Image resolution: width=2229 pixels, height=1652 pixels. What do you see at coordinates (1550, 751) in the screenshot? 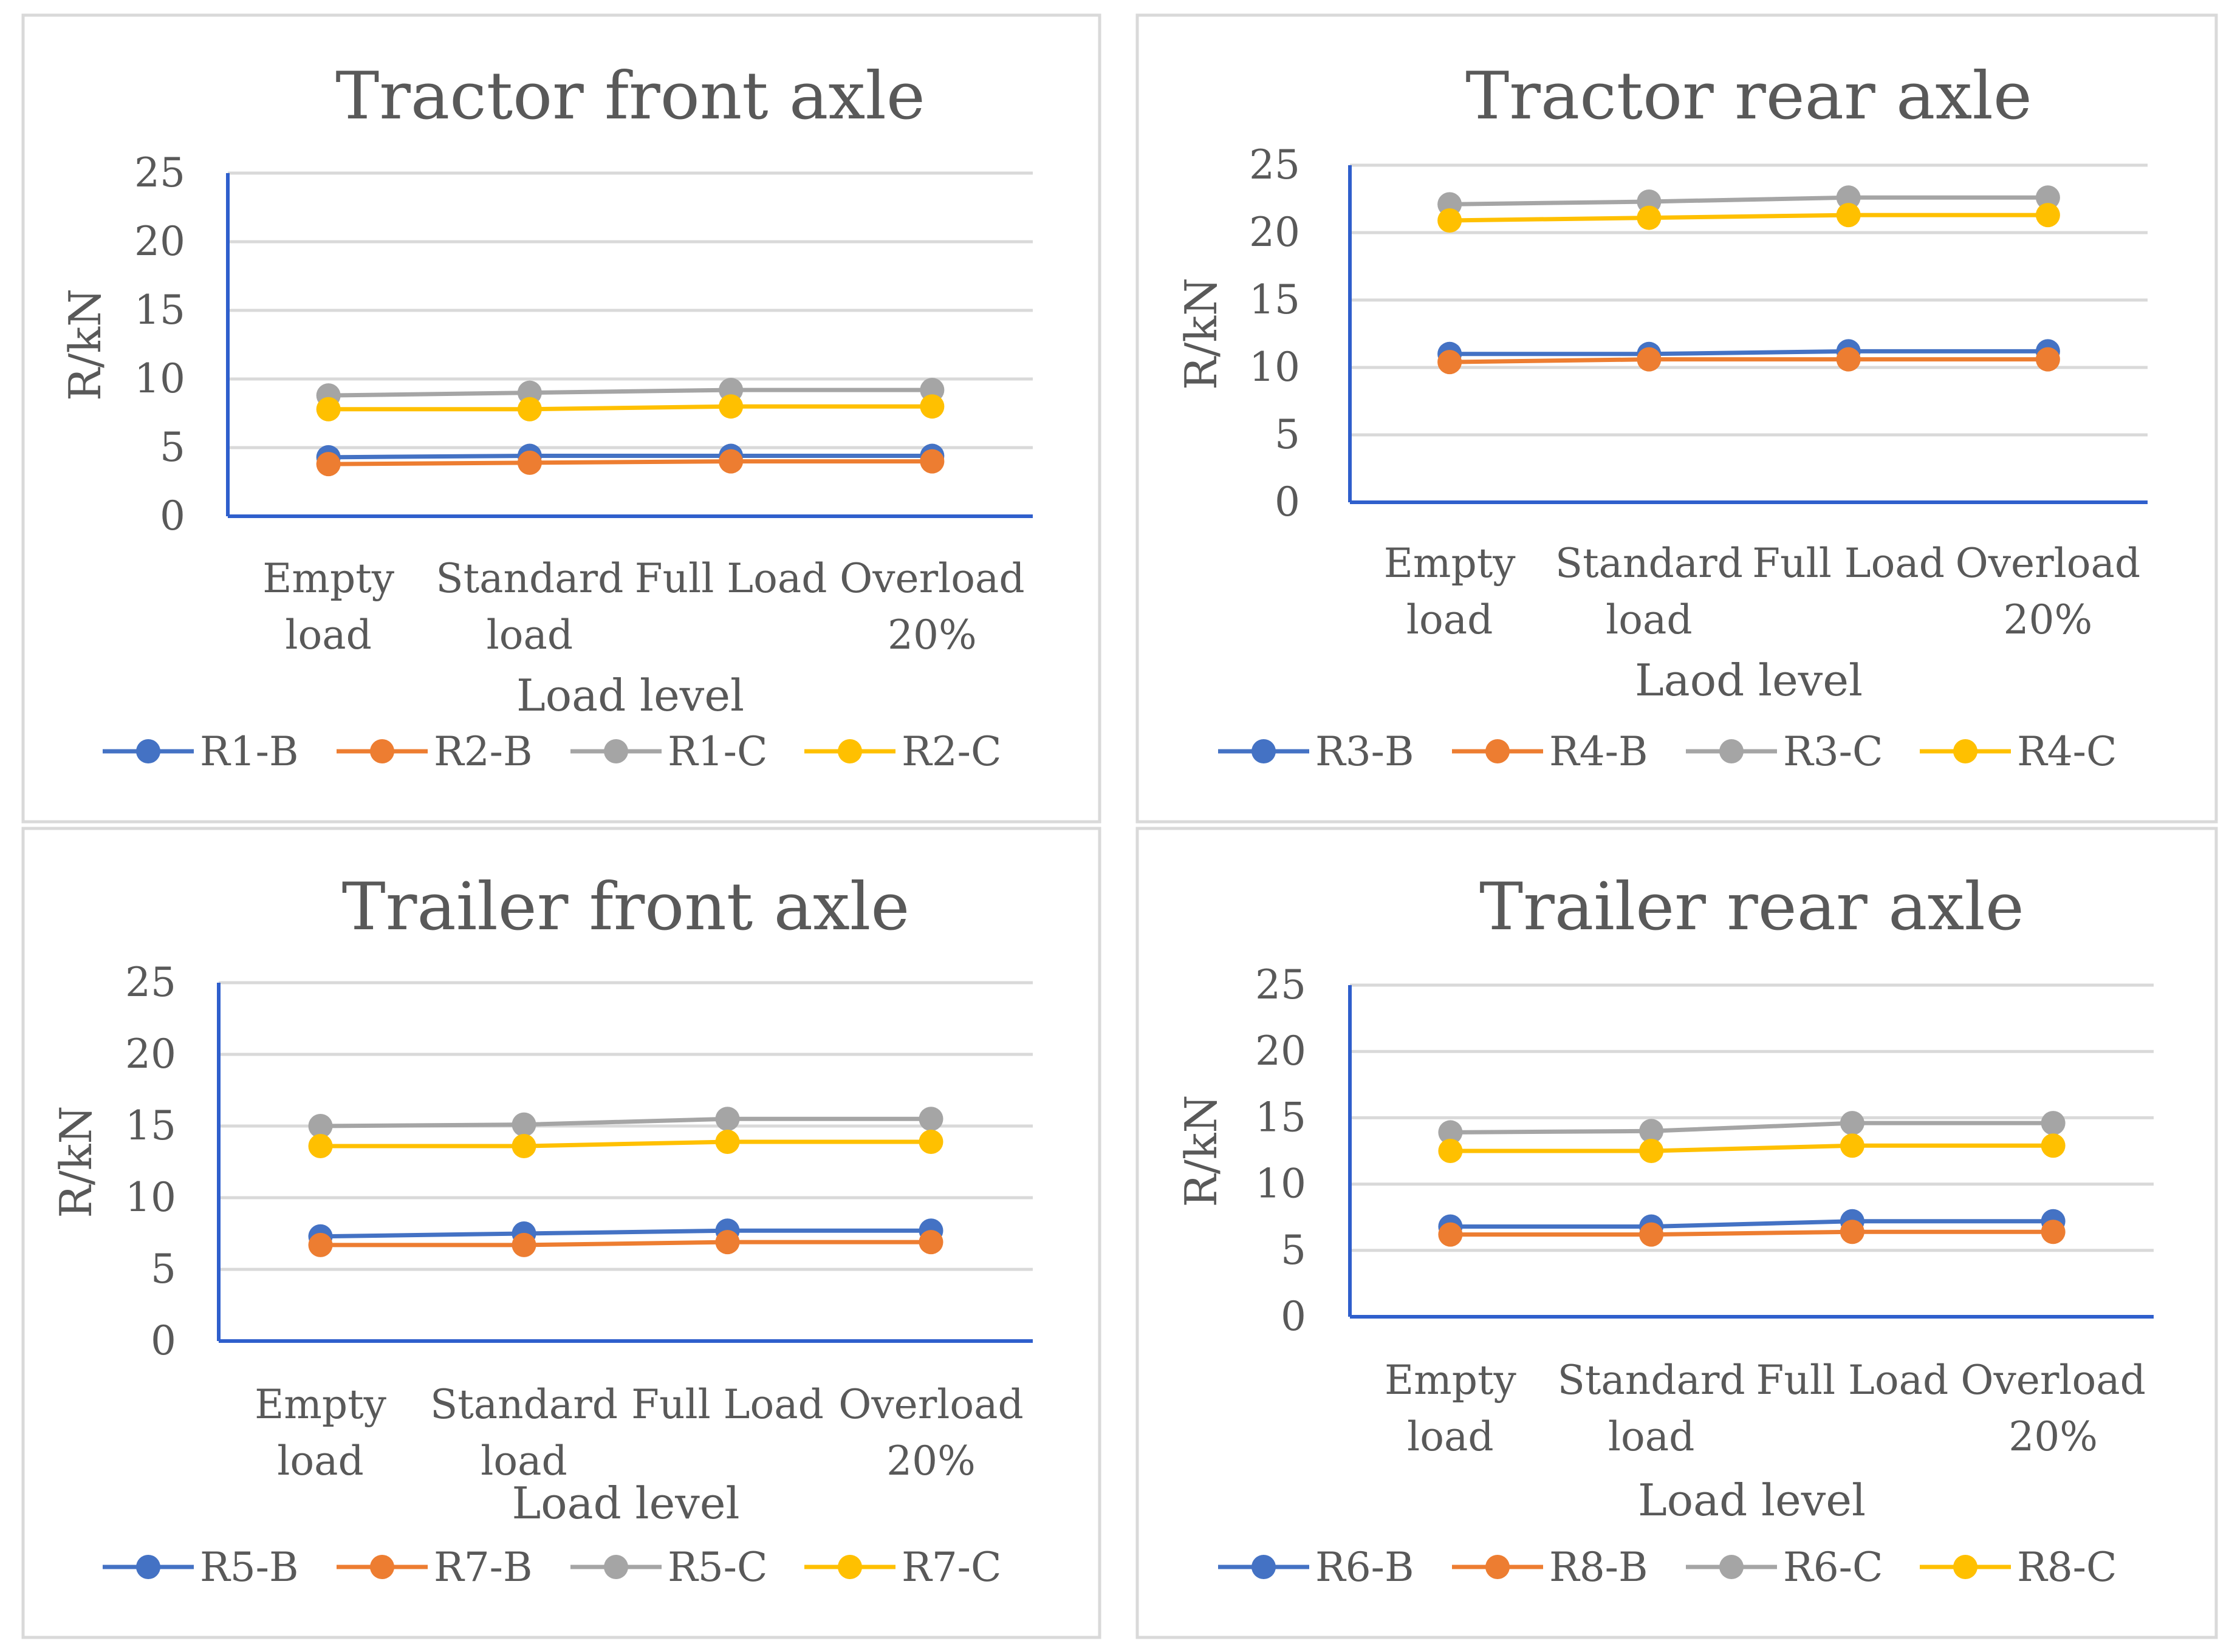
I see `legend-item: R4-B` at bounding box center [1550, 751].